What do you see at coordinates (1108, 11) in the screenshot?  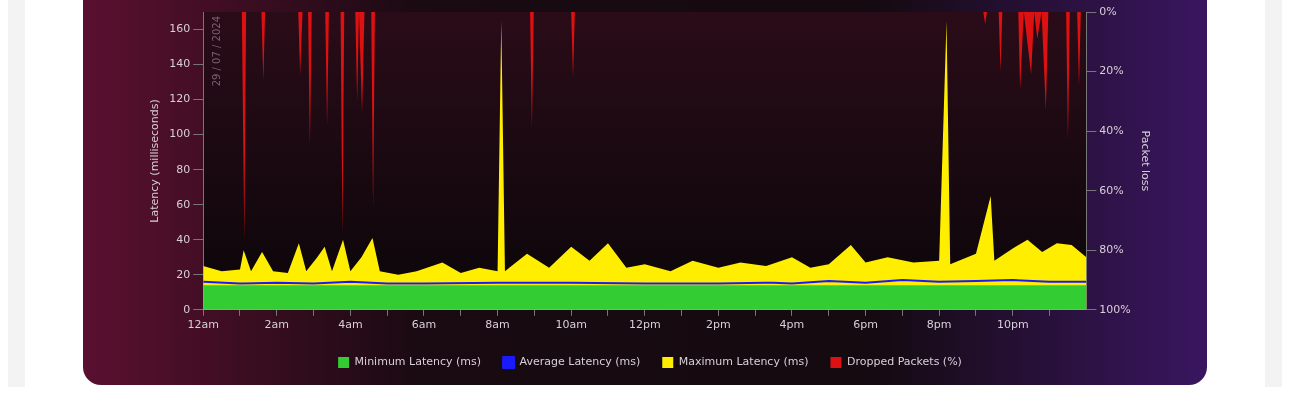 I see `y2-tick-label: 0%` at bounding box center [1108, 11].